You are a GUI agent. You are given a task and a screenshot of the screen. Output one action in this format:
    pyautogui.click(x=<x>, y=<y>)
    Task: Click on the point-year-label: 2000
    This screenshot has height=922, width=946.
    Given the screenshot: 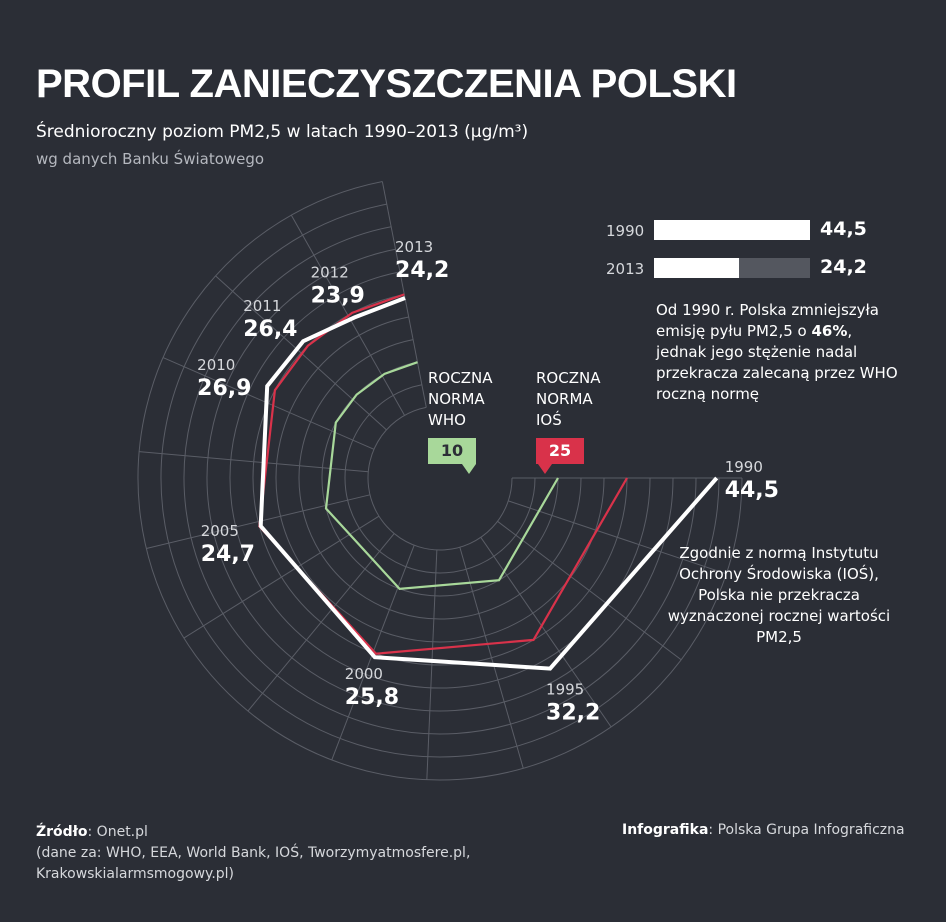 What is the action you would take?
    pyautogui.click(x=364, y=674)
    